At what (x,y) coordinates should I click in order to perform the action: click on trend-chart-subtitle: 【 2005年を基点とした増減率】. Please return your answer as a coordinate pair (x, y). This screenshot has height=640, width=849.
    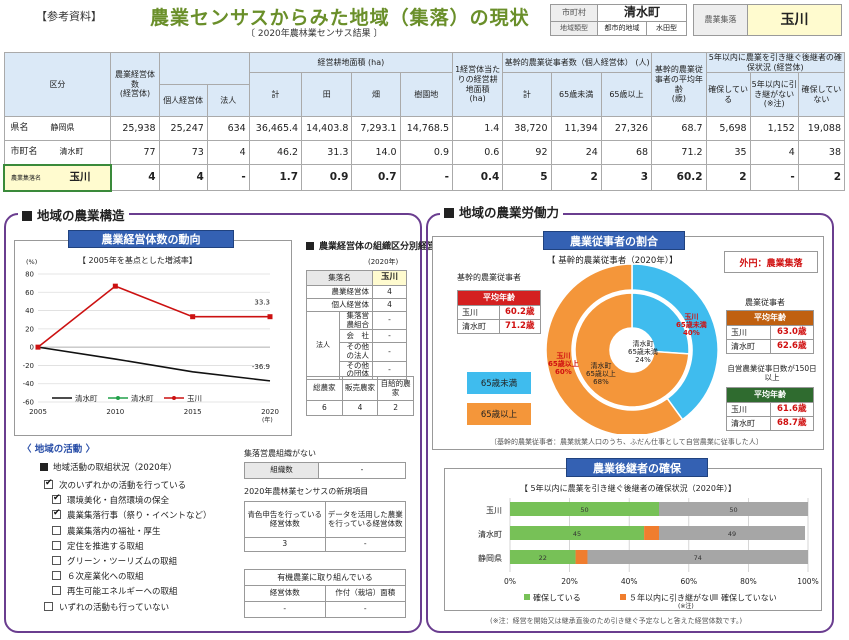
    Looking at the image, I should click on (137, 260).